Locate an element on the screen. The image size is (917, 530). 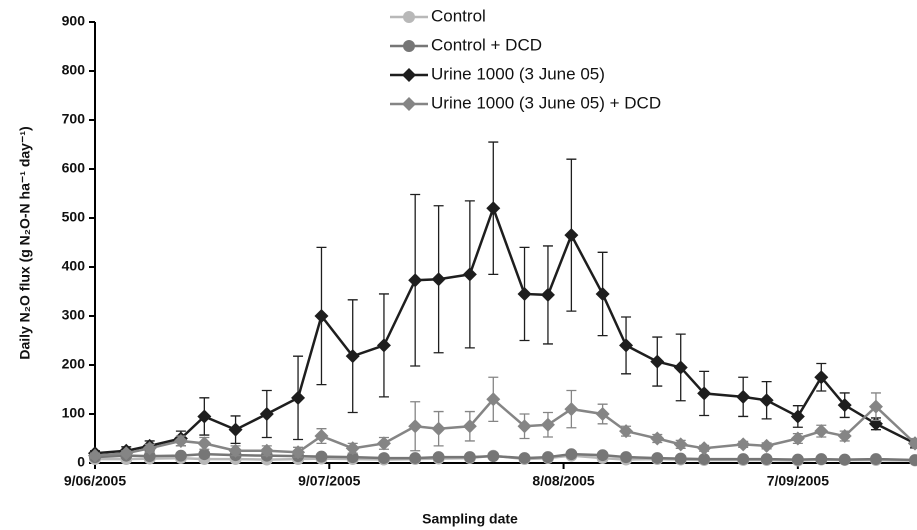
y-tick-label: 700 is located at coordinates (74, 119).